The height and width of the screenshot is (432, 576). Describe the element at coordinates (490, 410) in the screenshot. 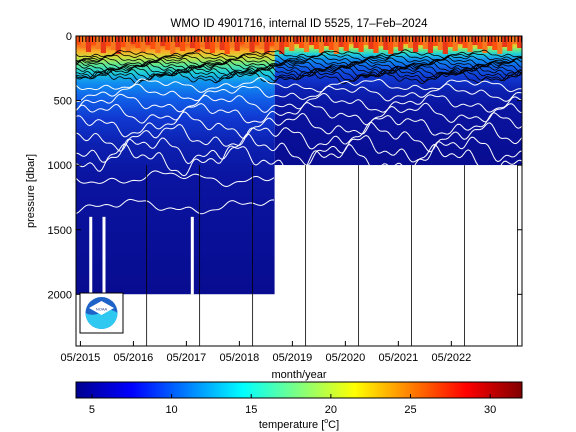

I see `colorbar-tick-label: 30` at that location.